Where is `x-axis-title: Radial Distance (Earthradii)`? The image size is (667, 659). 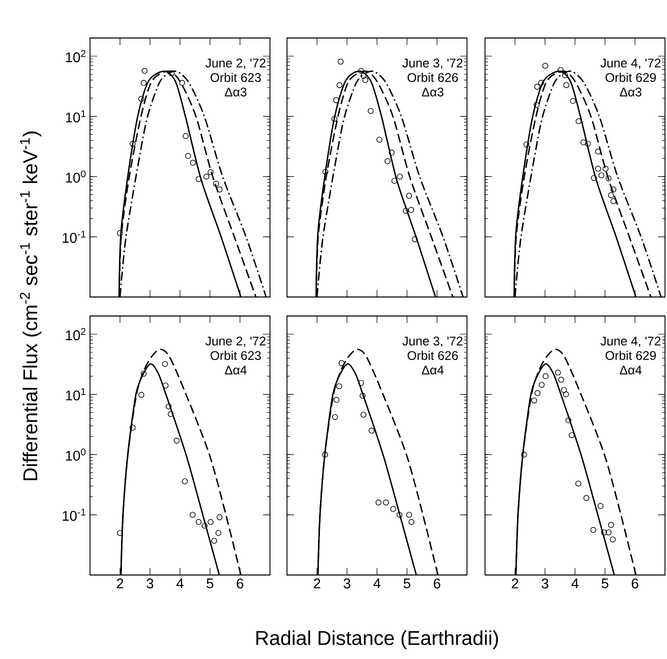
x-axis-title: Radial Distance (Earthradii) is located at coordinates (377, 640).